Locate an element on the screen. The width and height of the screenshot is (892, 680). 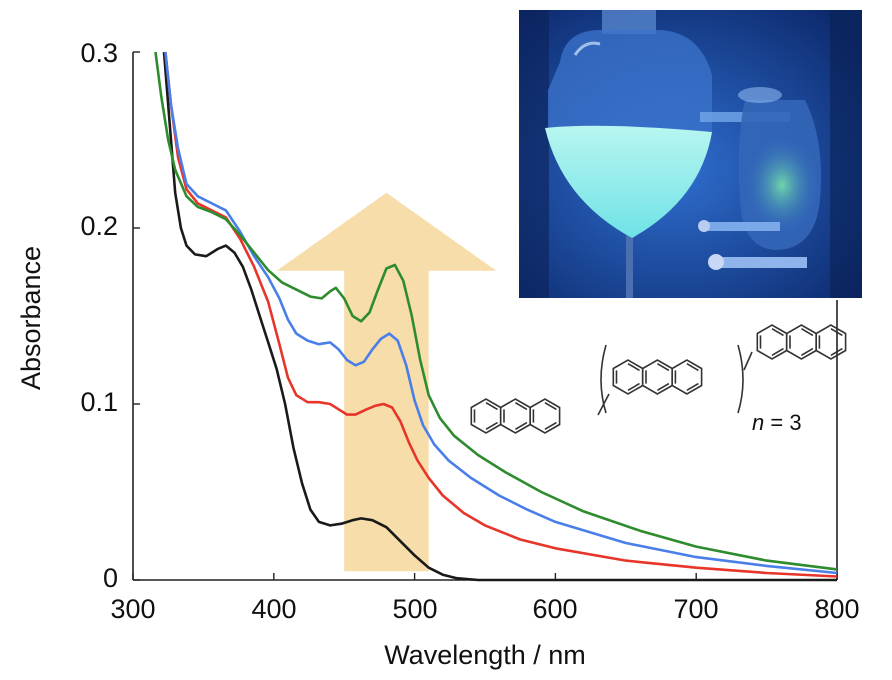
y-tick-label-0: 0 is located at coordinates (110, 578).